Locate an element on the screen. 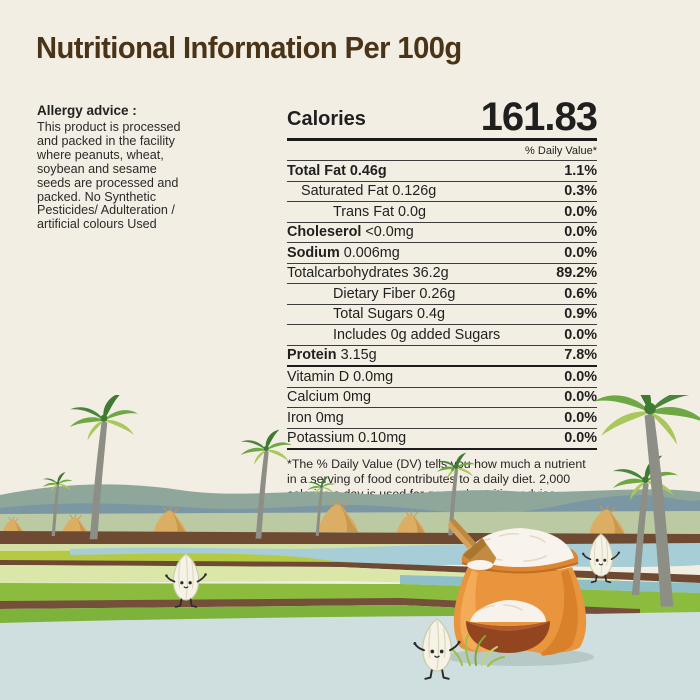  nutrition-row: Totalcarbohydrates 36.2g 89.2% is located at coordinates (442, 274).